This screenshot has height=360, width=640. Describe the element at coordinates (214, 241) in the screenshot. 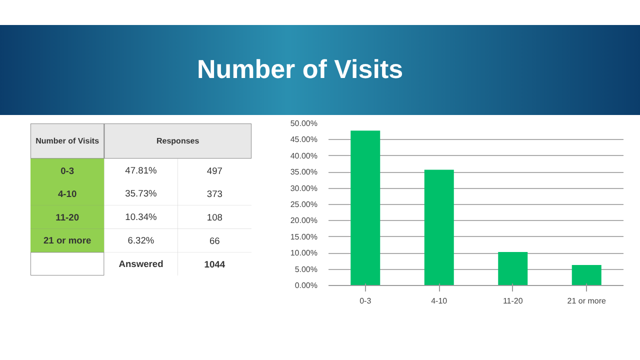

I see `text: 66` at that location.